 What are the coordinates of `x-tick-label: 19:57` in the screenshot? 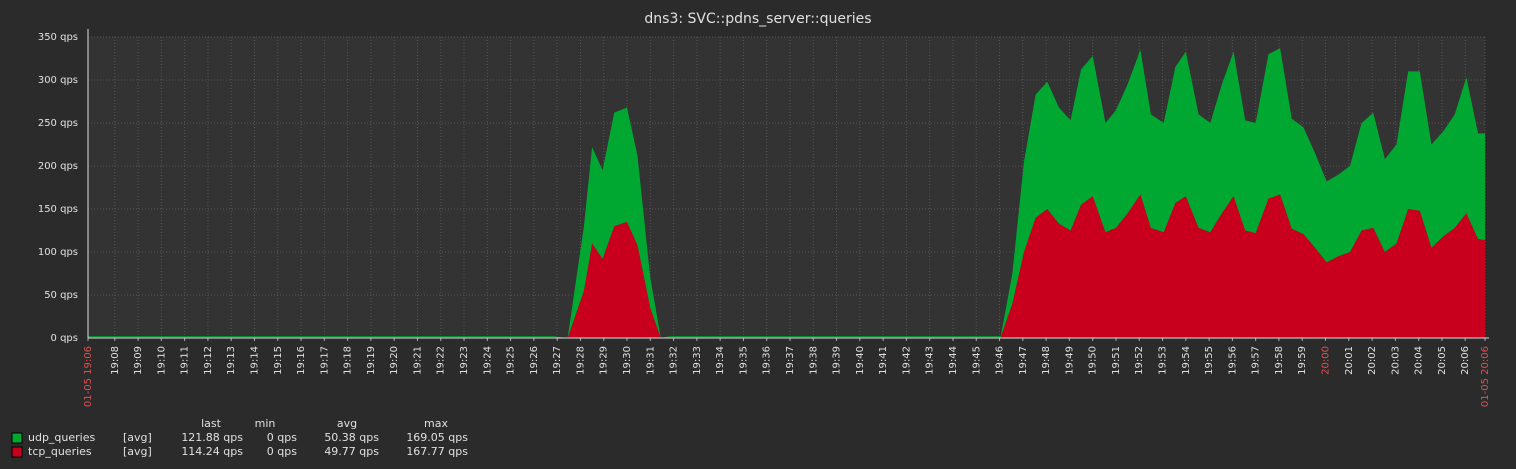 It's located at (1256, 360).